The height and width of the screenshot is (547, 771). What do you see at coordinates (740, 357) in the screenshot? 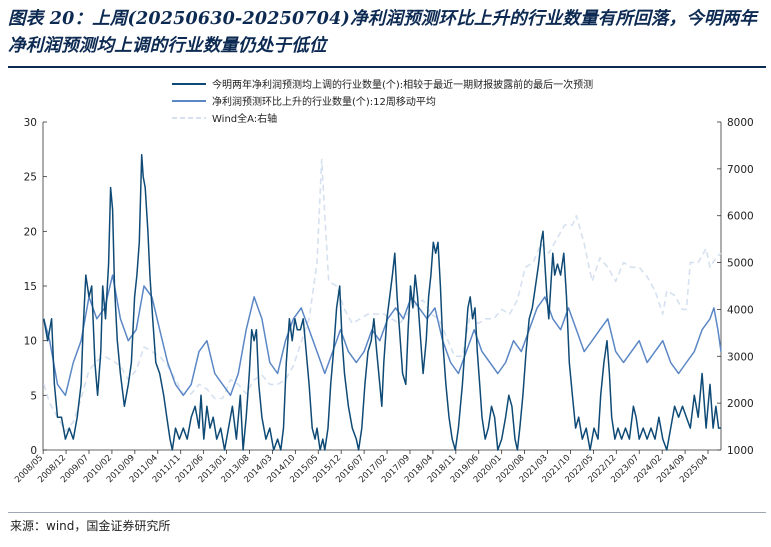
I see `right-tick-label: 3000` at bounding box center [740, 357].